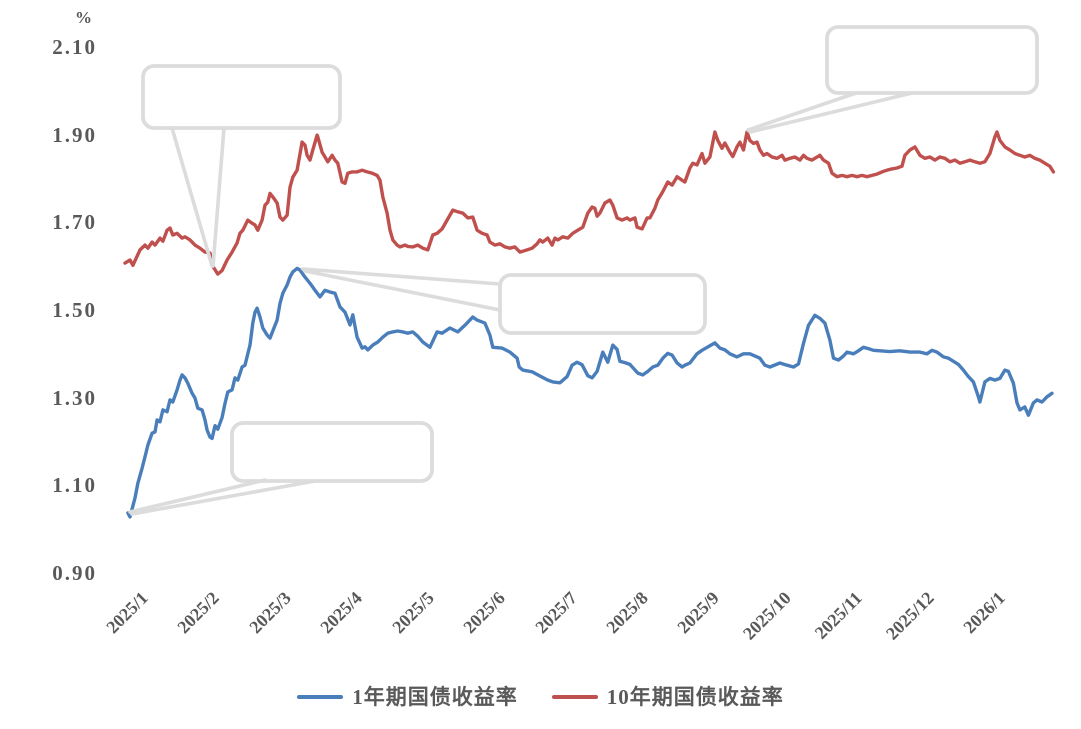 Image resolution: width=1081 pixels, height=729 pixels. What do you see at coordinates (74, 397) in the screenshot?
I see `y-tick-label: 1.30` at bounding box center [74, 397].